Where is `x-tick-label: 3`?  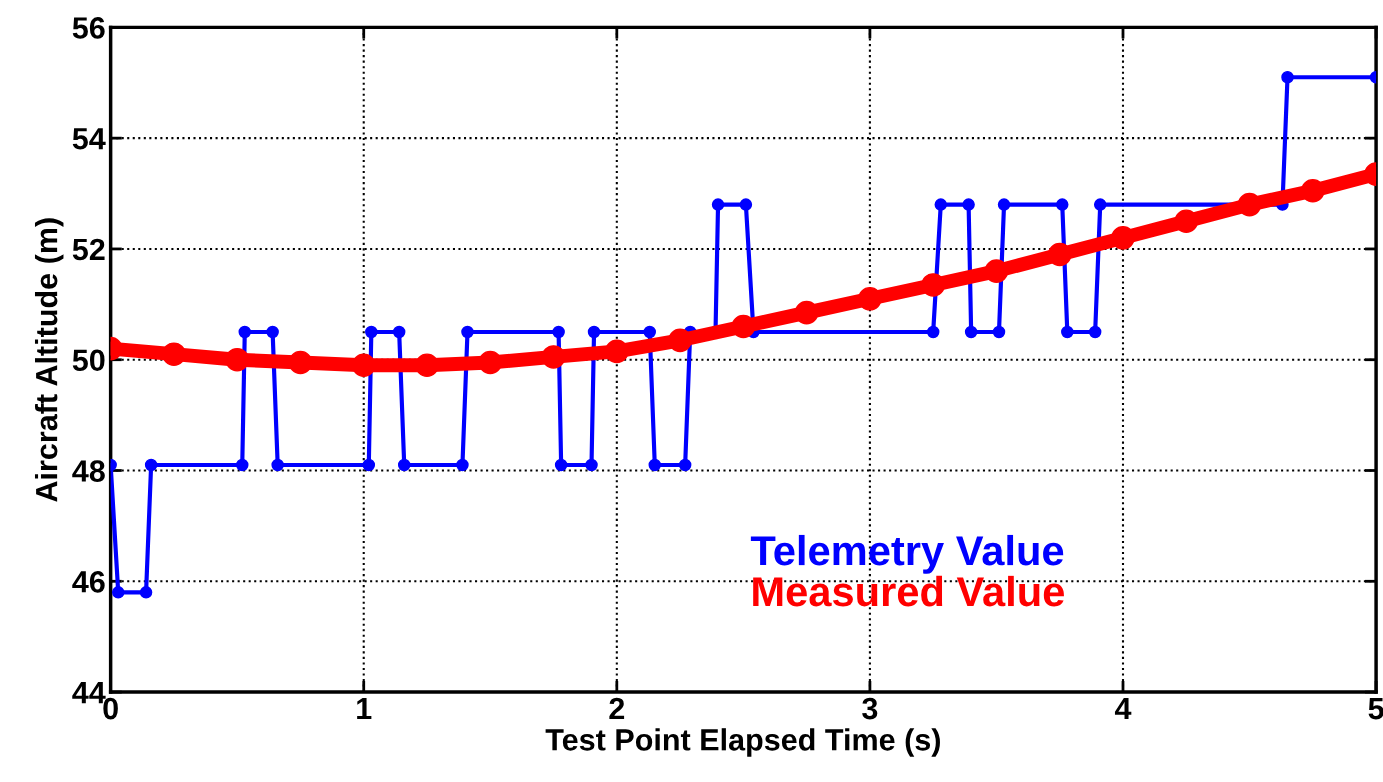 x-tick-label: 3 is located at coordinates (870, 708).